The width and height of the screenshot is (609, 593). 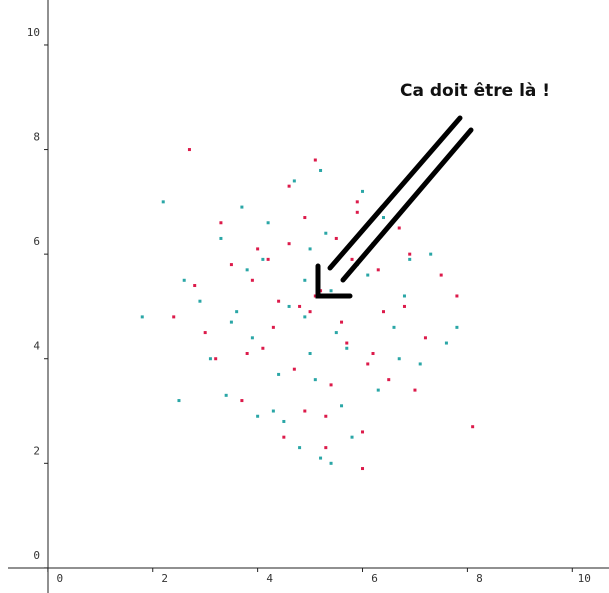 What do you see at coordinates (36, 346) in the screenshot?
I see `y-tick-label: 4` at bounding box center [36, 346].